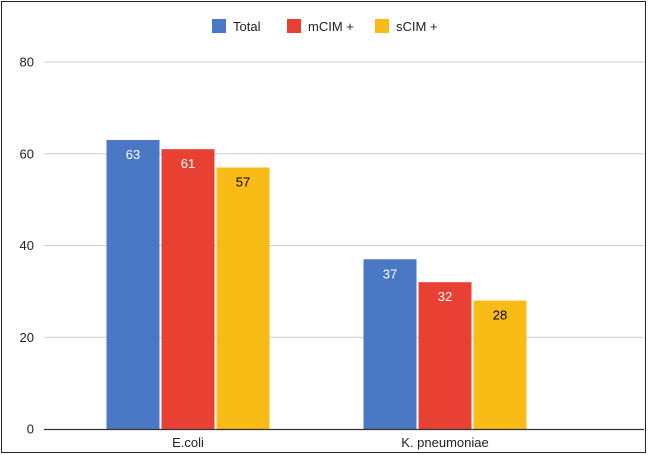 This screenshot has width=649, height=455. Describe the element at coordinates (27, 153) in the screenshot. I see `y-tick-label: 60` at that location.